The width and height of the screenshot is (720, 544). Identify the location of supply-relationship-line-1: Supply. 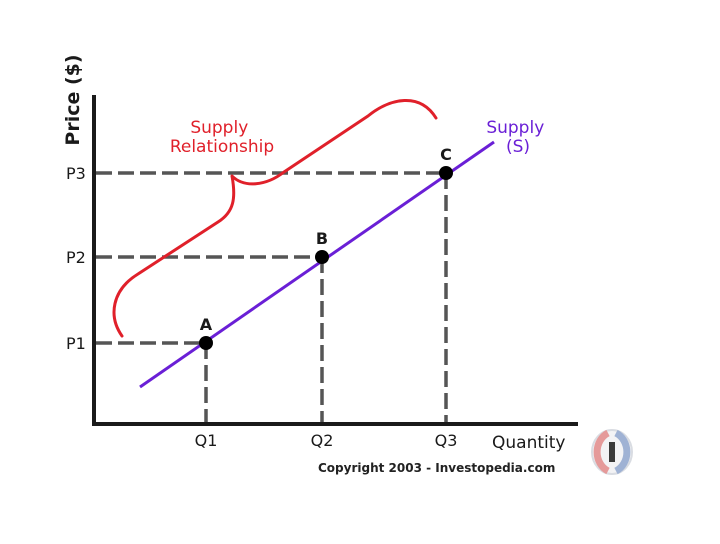
(219, 128).